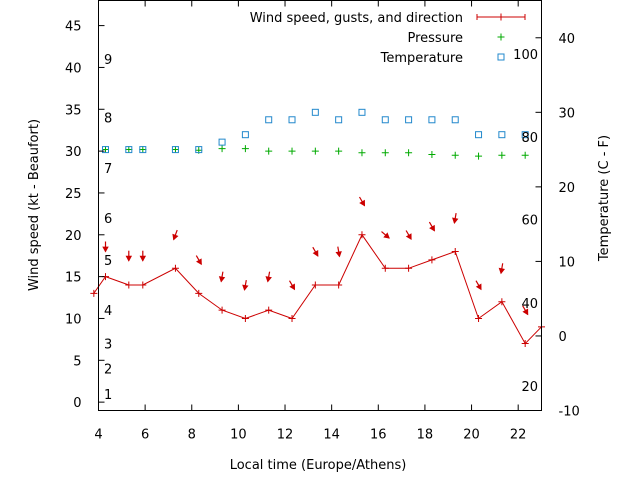 This screenshot has height=480, width=640. Describe the element at coordinates (192, 435) in the screenshot. I see `x-tick-label: 8` at that location.